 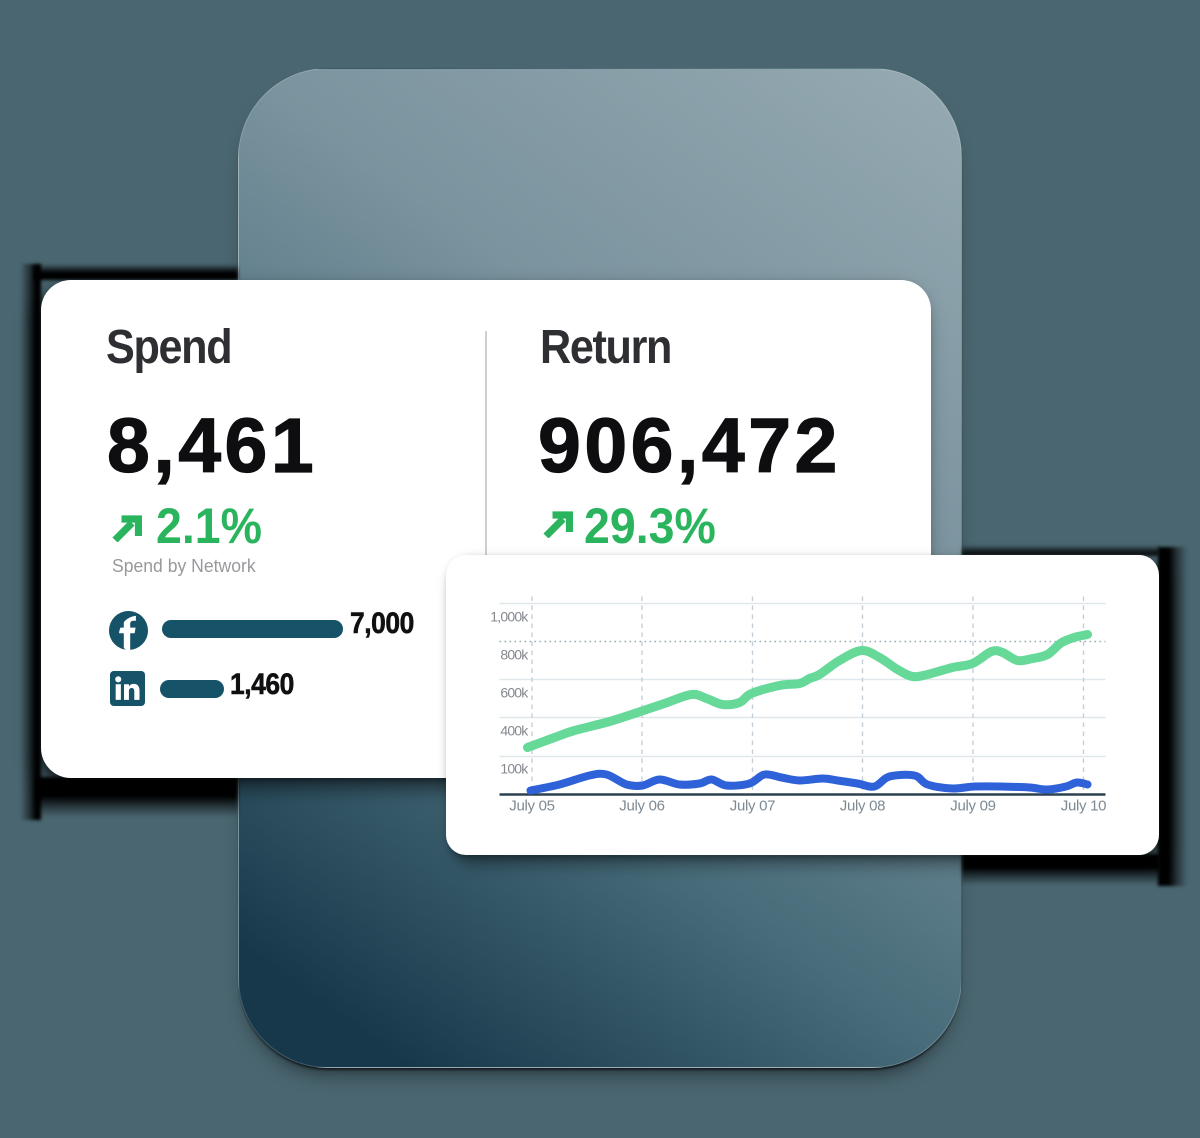 What do you see at coordinates (531, 806) in the screenshot?
I see `svg-text: July 05` at bounding box center [531, 806].